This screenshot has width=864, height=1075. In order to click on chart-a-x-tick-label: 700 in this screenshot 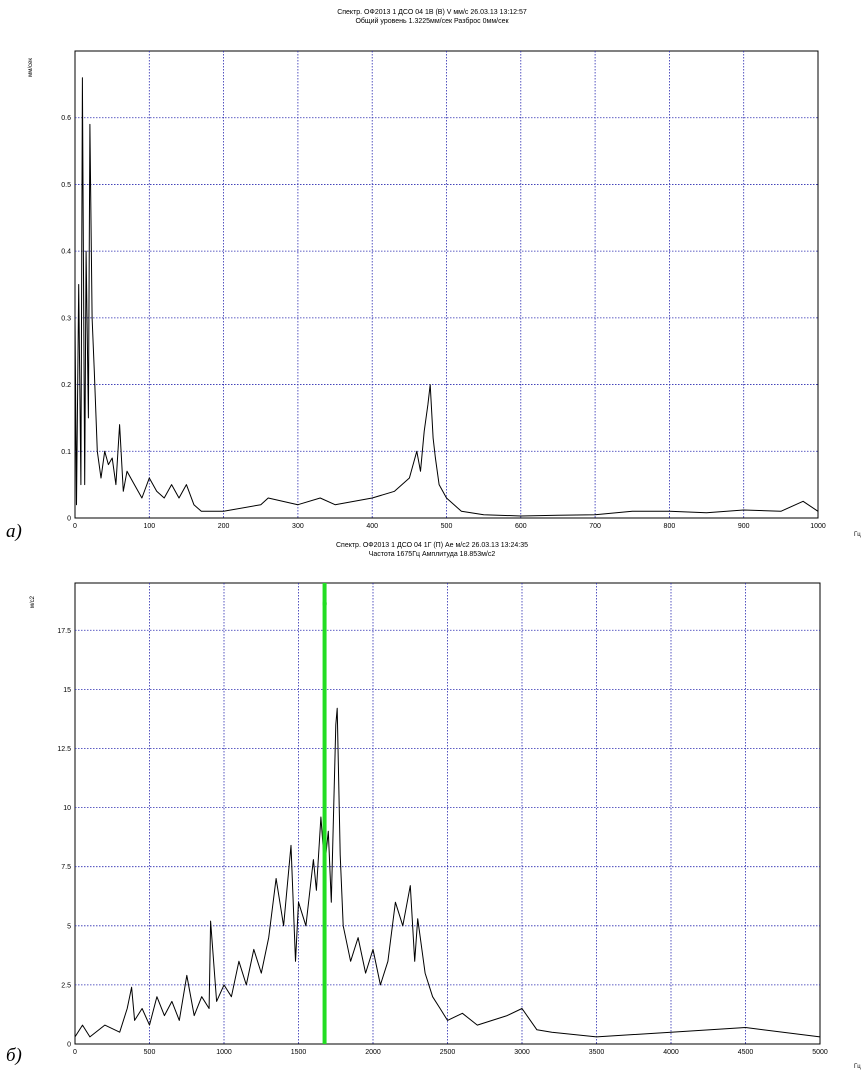, I will do `click(595, 526)`.